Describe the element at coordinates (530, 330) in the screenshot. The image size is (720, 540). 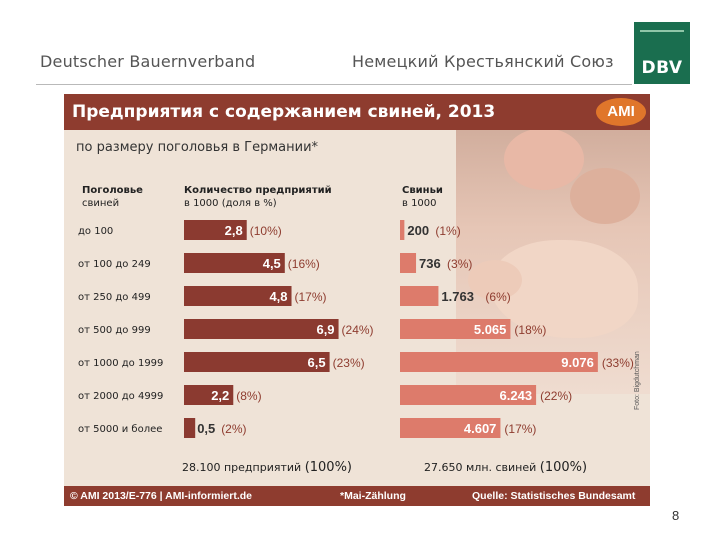
I see `pig-share-label: (18%)` at that location.